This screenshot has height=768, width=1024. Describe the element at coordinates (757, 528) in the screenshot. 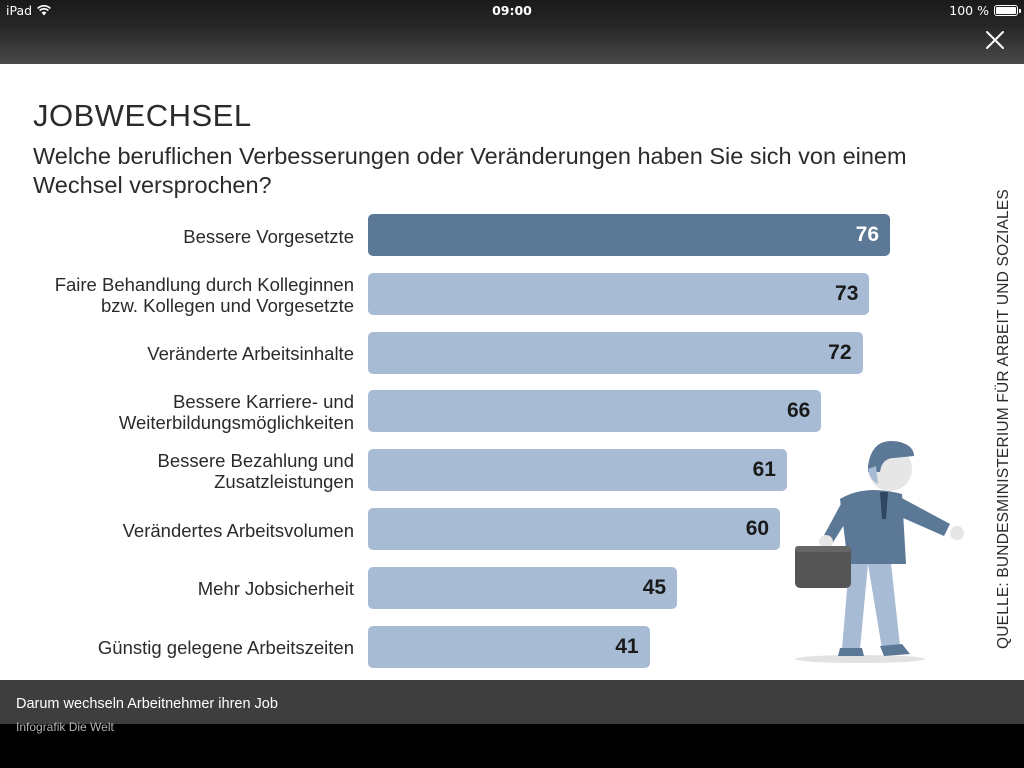

I see `bar-value: 60` at that location.